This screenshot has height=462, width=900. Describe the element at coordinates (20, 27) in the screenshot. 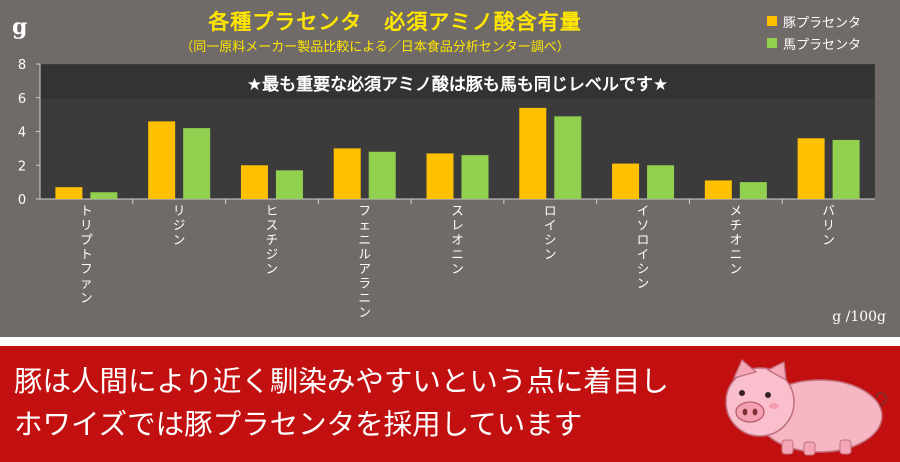

I see `y-axis-unit: g` at that location.